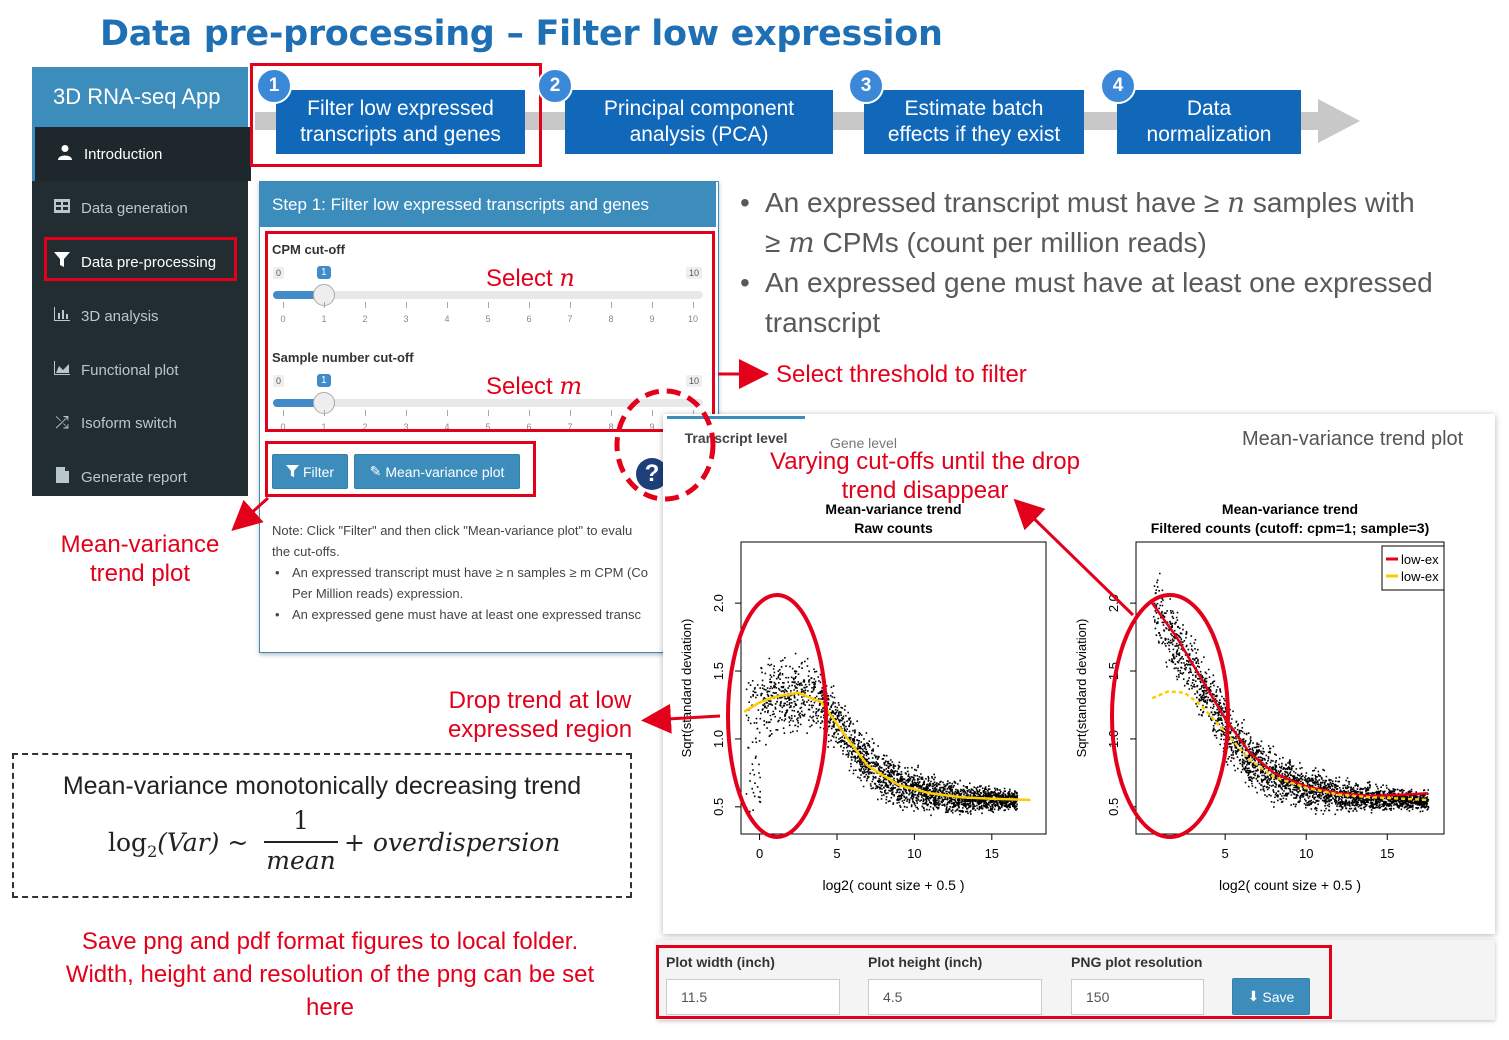 This screenshot has height=1040, width=1509. What do you see at coordinates (488, 403) in the screenshot?
I see `sample-slider-track` at bounding box center [488, 403].